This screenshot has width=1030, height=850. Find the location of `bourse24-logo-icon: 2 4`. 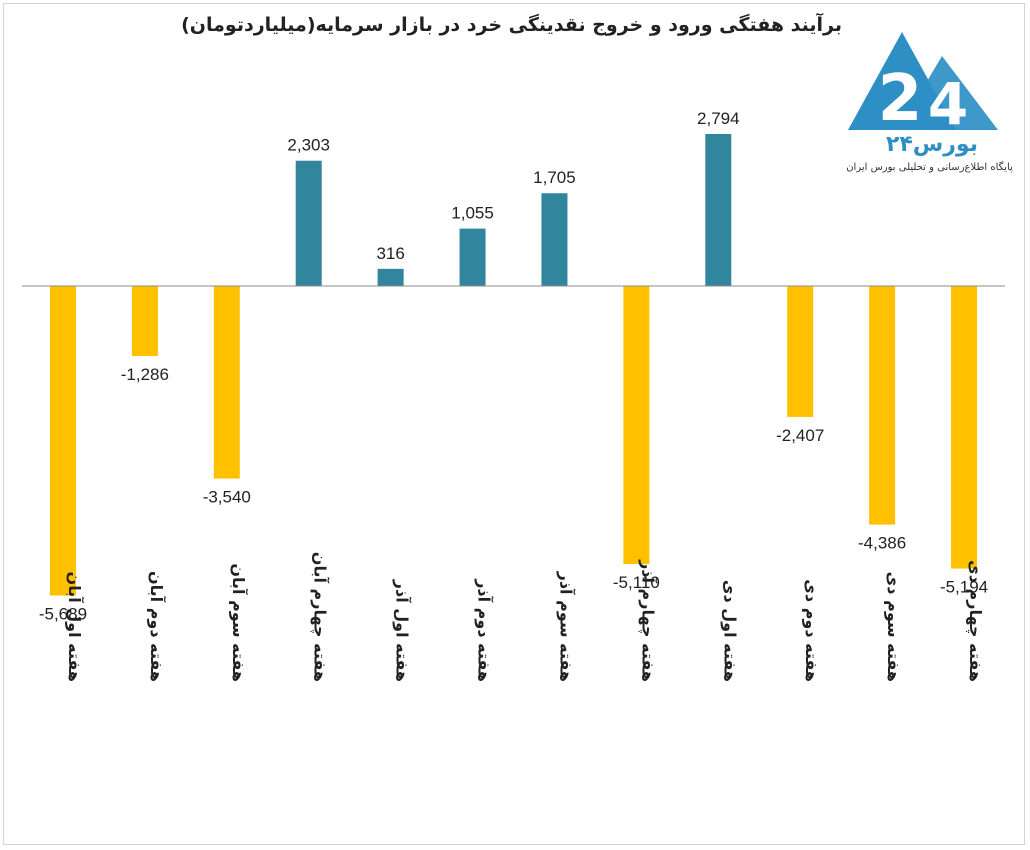

bourse24-logo-icon: 2 4 is located at coordinates (923, 85).